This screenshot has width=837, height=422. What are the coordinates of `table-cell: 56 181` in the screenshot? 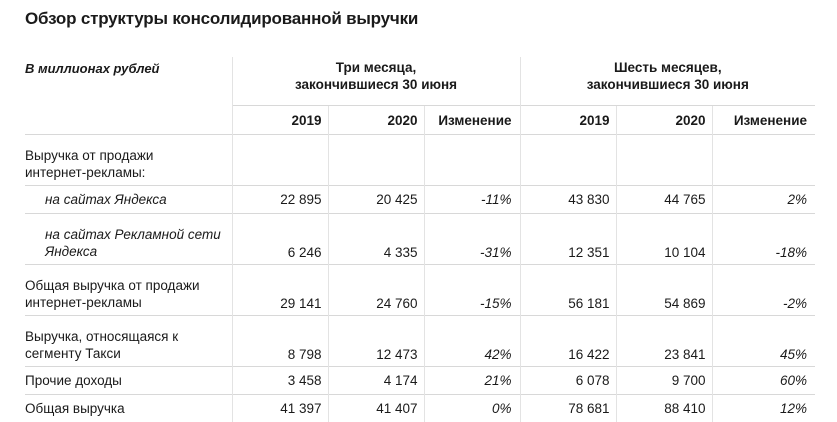 It's located at (568, 290).